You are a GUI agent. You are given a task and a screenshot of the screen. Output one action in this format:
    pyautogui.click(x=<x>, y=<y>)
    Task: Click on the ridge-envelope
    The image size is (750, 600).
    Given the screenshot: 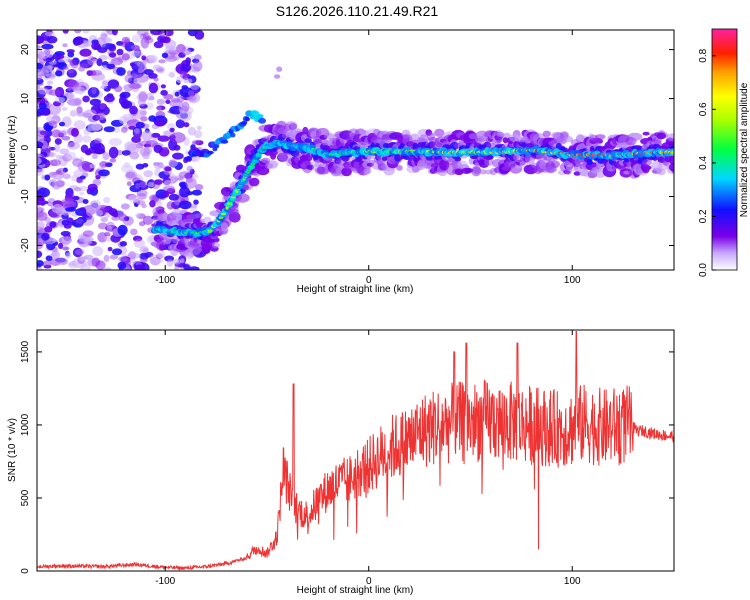 What is the action you would take?
    pyautogui.click(x=316, y=157)
    